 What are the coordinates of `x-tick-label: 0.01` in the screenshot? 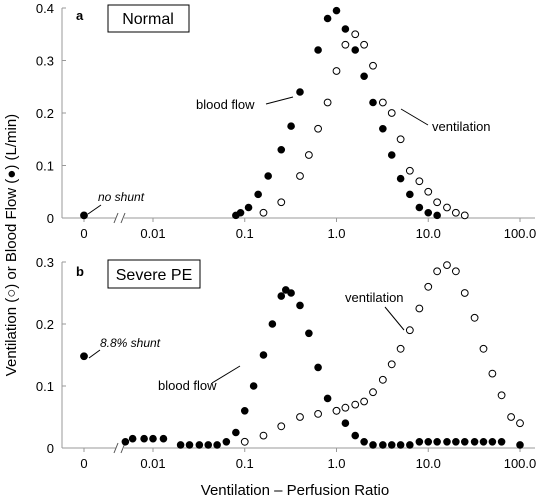 It's located at (152, 463).